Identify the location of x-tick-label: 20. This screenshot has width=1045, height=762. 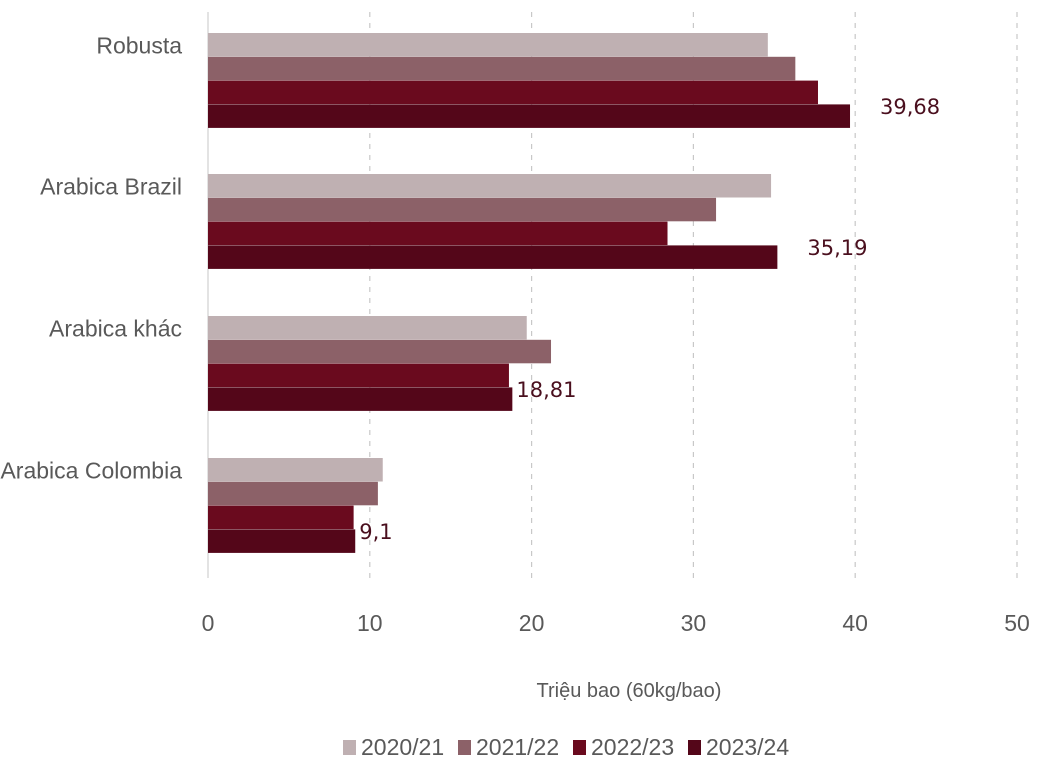
(532, 623).